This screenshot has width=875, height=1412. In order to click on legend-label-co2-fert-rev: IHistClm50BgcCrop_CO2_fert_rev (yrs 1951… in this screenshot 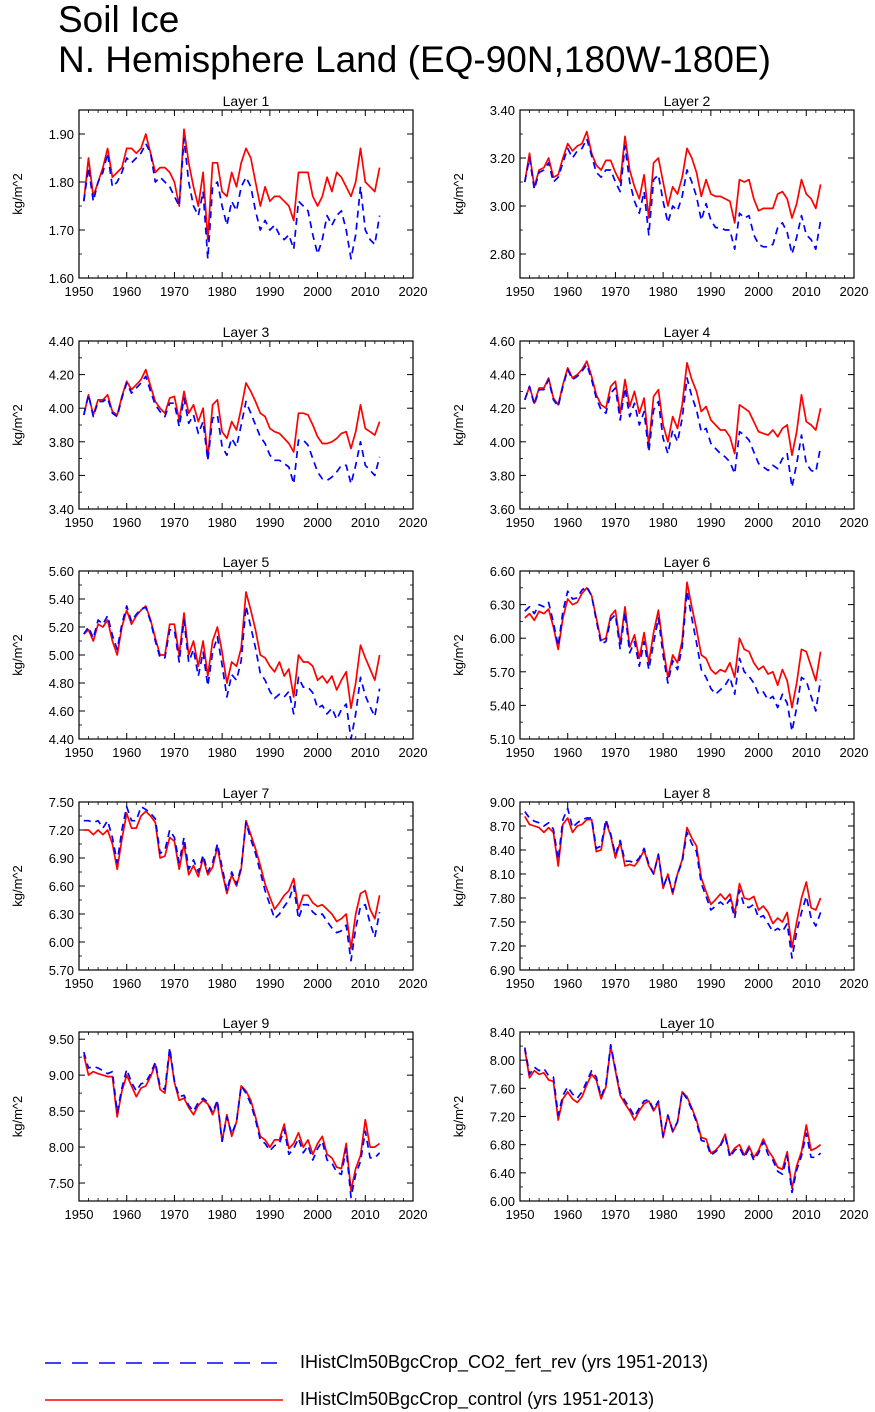, I will do `click(504, 1362)`.